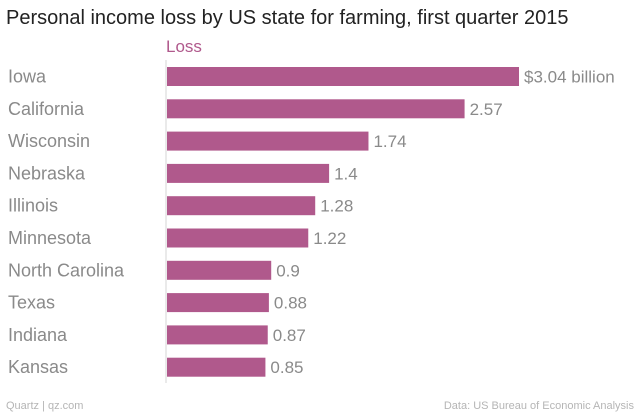  Describe the element at coordinates (286, 367) in the screenshot. I see `value-label: 0.85` at that location.